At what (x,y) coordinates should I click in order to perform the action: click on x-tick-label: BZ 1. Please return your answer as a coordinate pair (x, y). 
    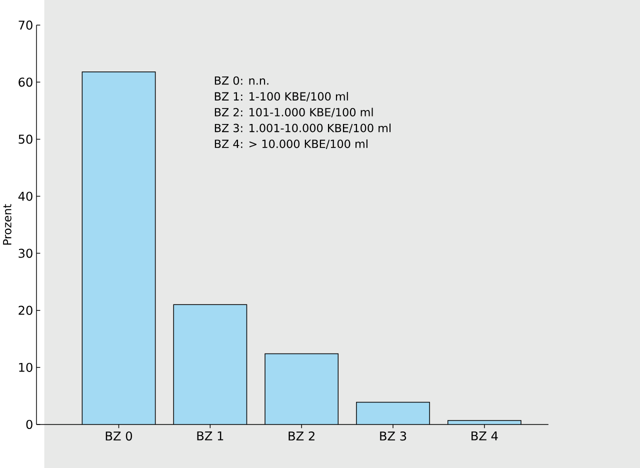
    Looking at the image, I should click on (210, 435).